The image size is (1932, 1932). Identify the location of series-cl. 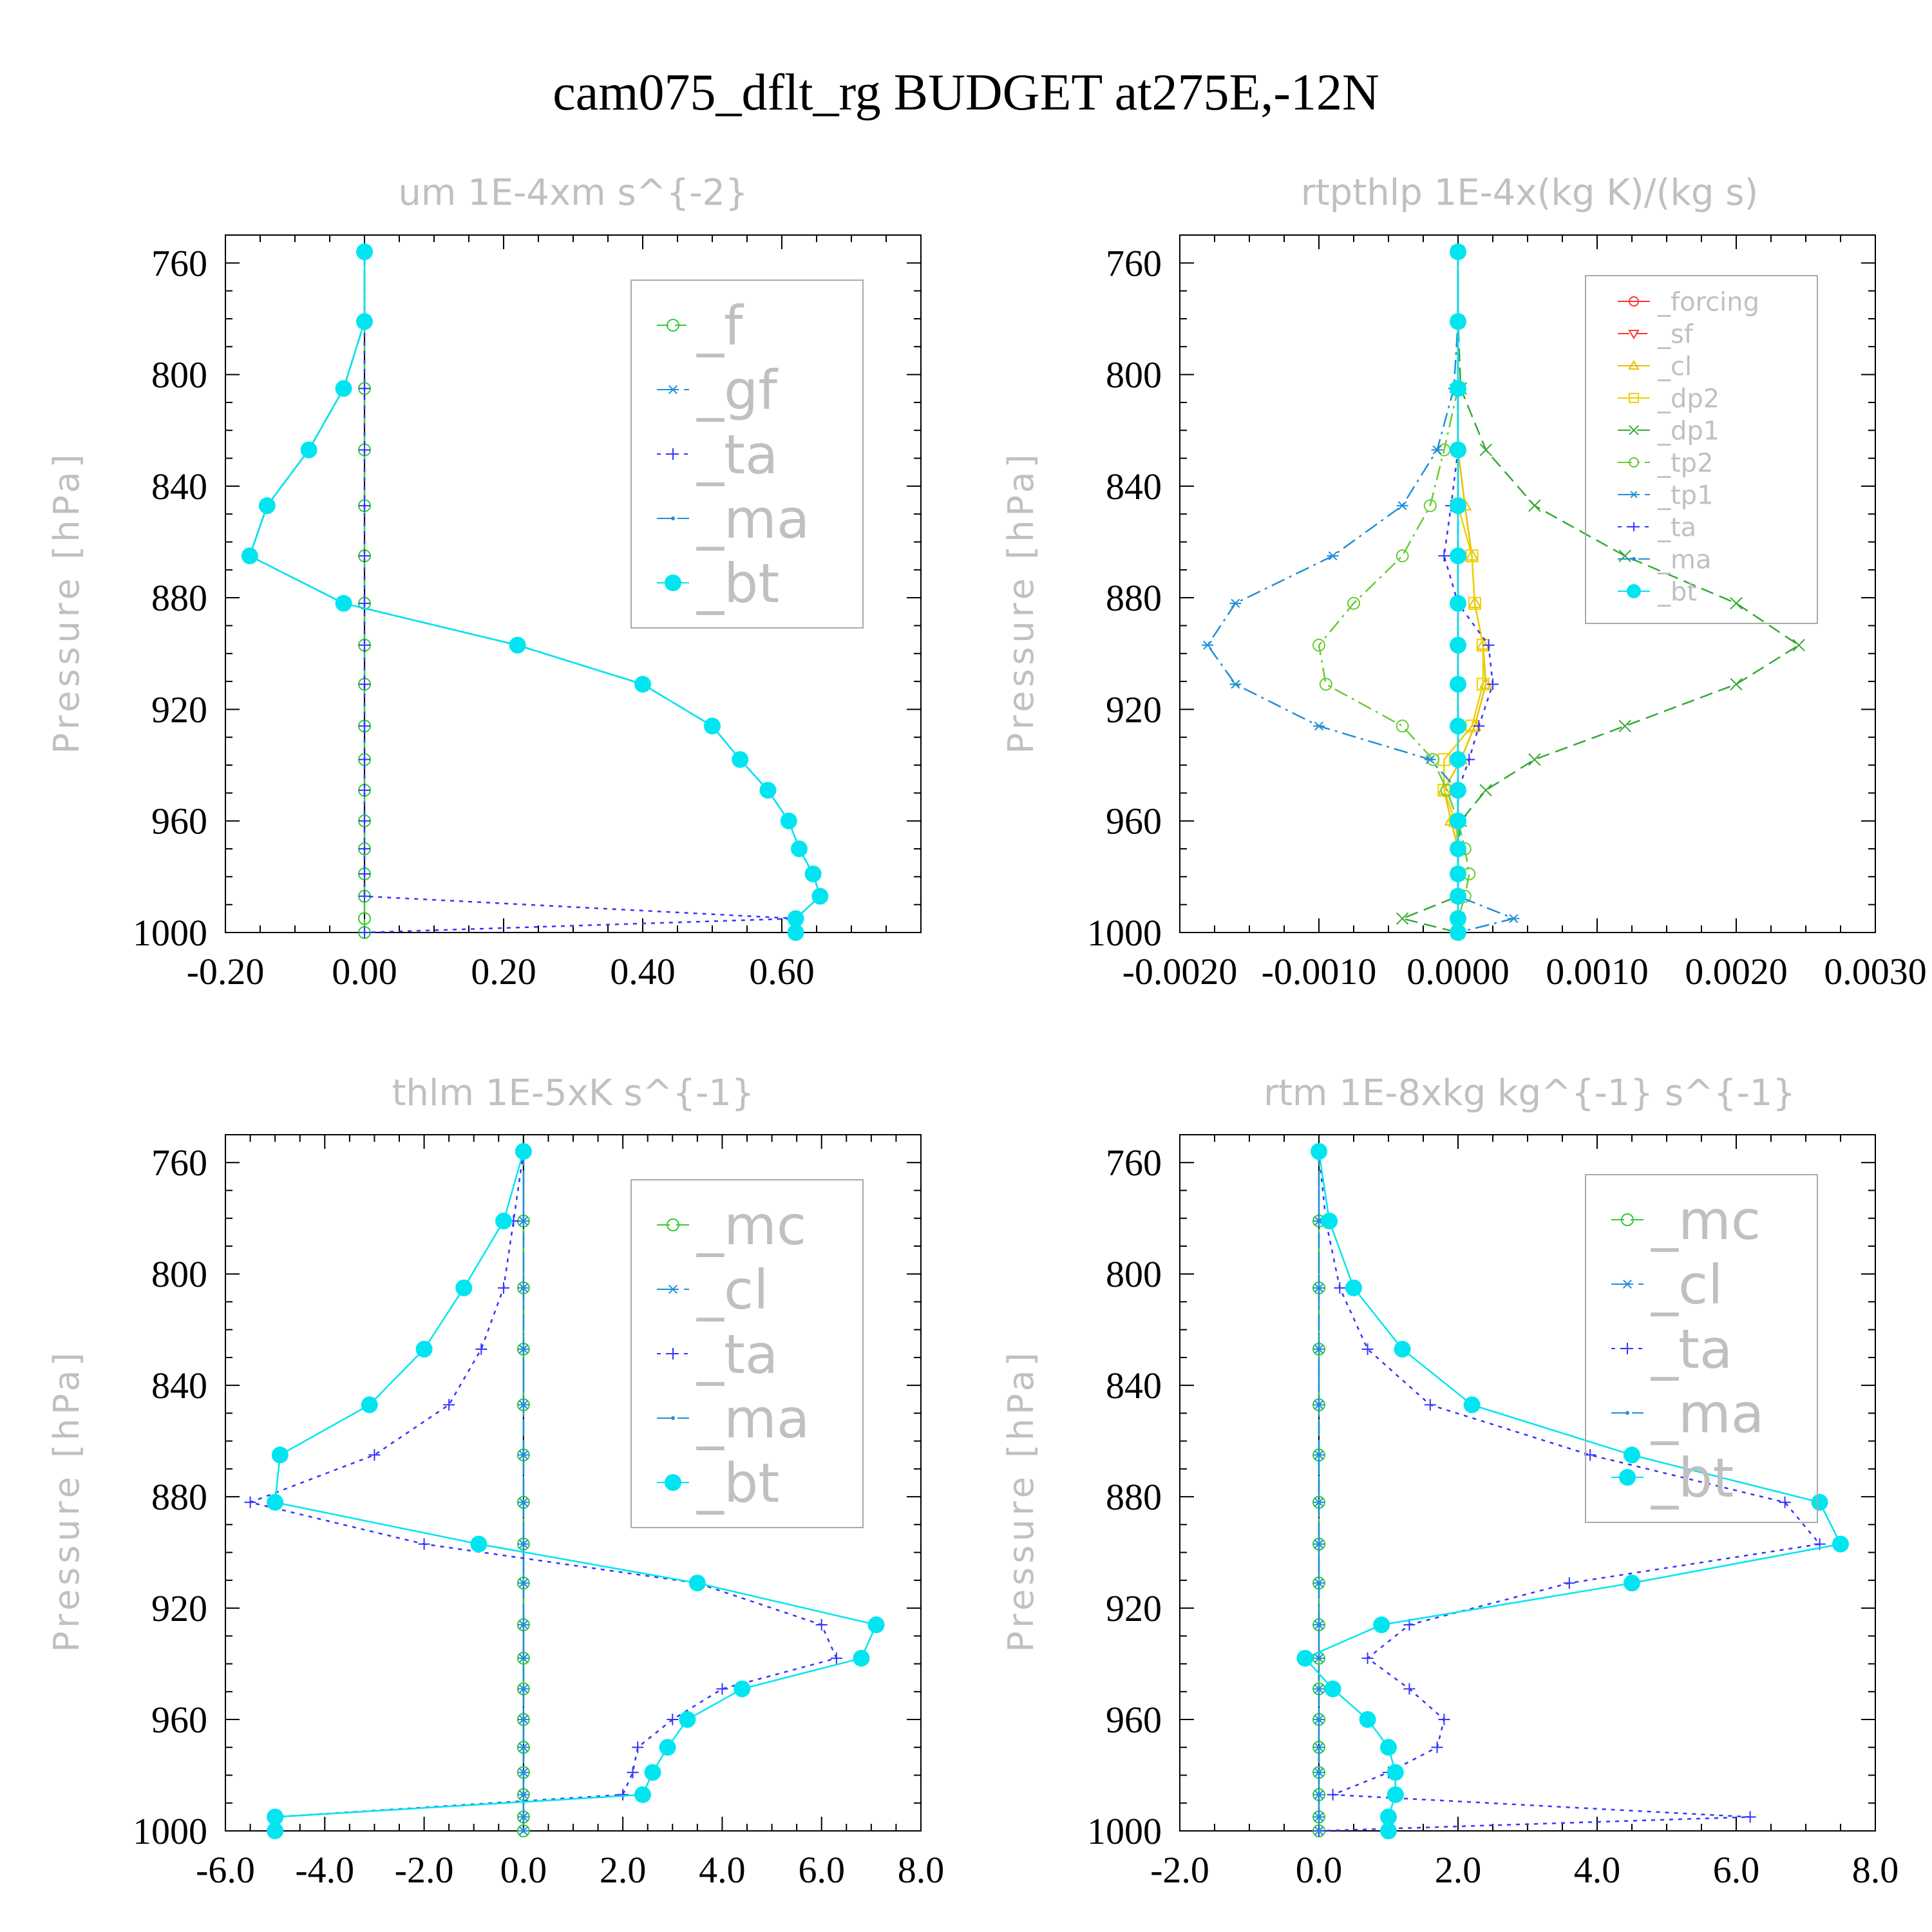
(1465, 591).